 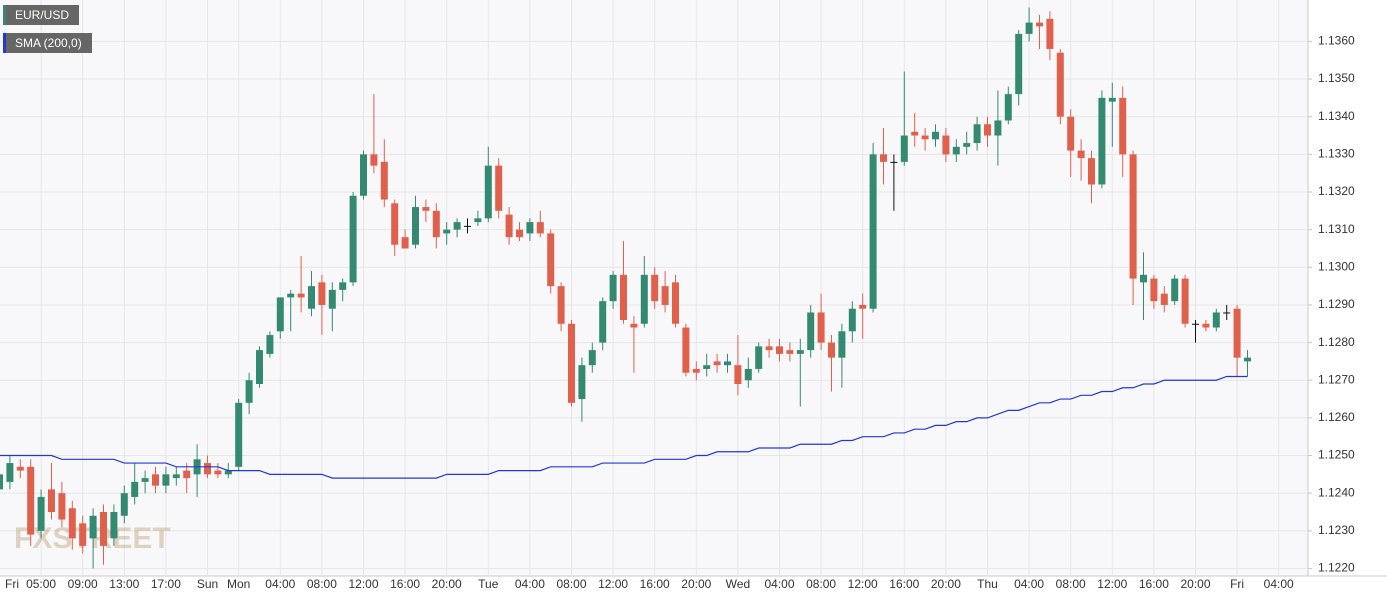 What do you see at coordinates (1336, 41) in the screenshot?
I see `y-tick-label: 1.1360` at bounding box center [1336, 41].